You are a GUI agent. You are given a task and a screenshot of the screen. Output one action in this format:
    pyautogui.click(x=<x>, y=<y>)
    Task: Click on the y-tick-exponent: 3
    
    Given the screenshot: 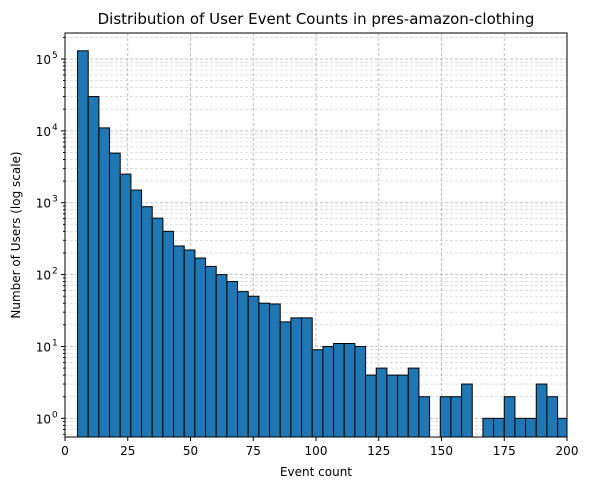 What is the action you would take?
    pyautogui.click(x=55, y=200)
    